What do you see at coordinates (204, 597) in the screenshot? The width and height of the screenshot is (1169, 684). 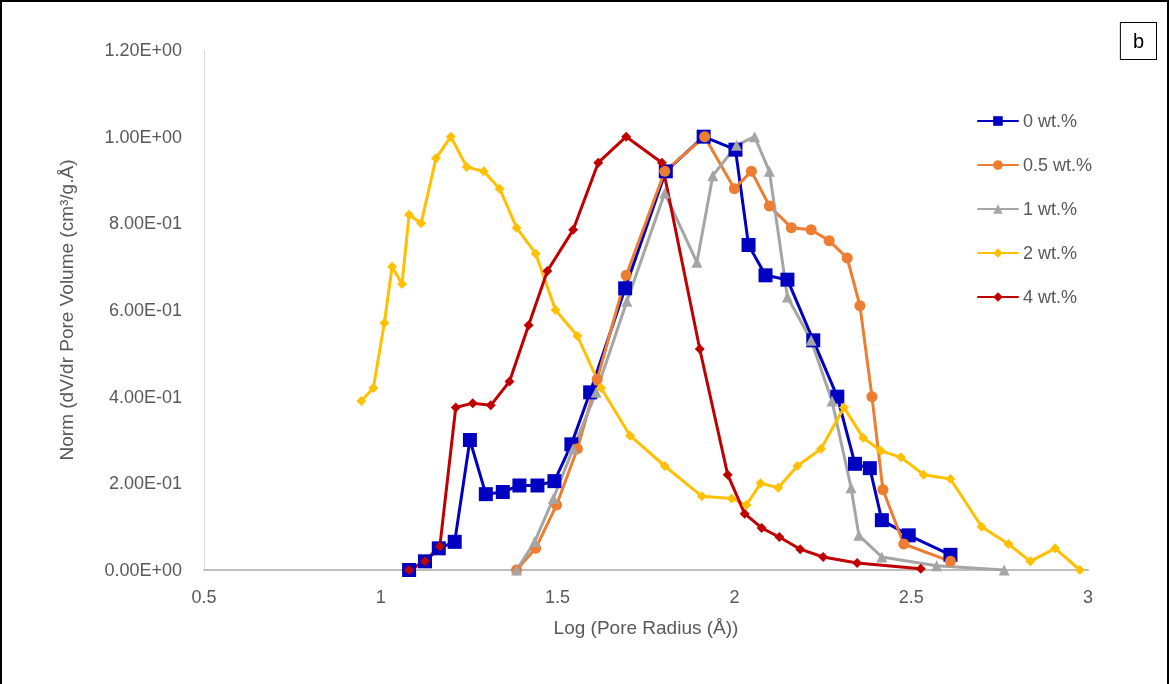 I see `x-tick-label: 0.5` at bounding box center [204, 597].